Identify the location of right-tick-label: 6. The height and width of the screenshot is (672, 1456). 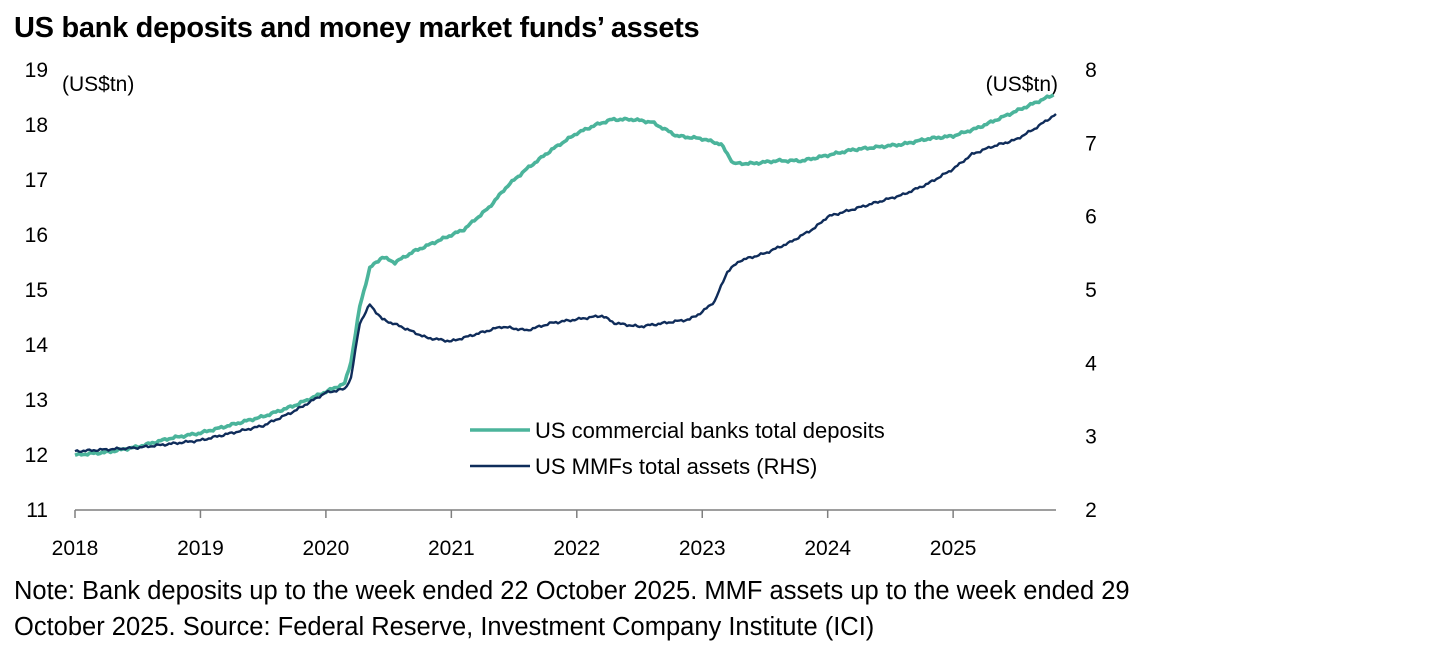
(1091, 217).